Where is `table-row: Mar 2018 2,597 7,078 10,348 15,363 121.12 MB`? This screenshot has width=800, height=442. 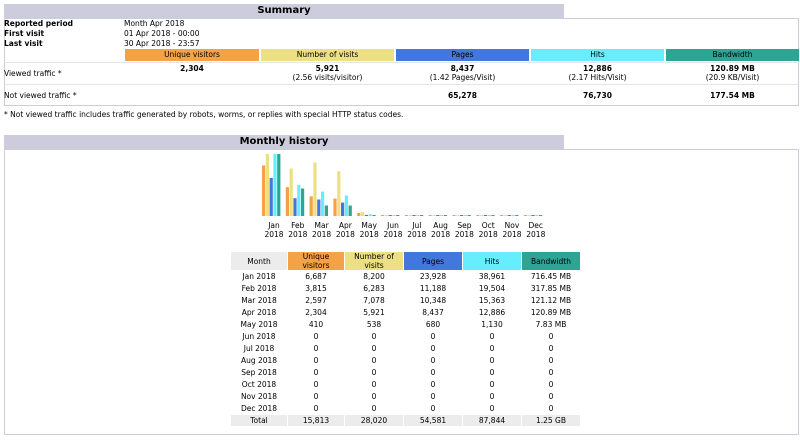 table-row: Mar 2018 2,597 7,078 10,348 15,363 121.12 MB is located at coordinates (405, 300).